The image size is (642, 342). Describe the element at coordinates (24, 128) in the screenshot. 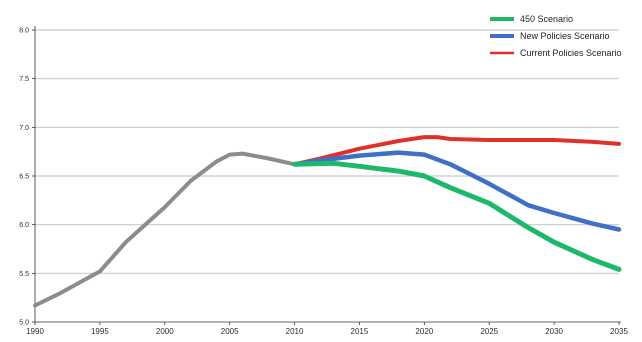

I see `y-tick-label: 7.0` at that location.